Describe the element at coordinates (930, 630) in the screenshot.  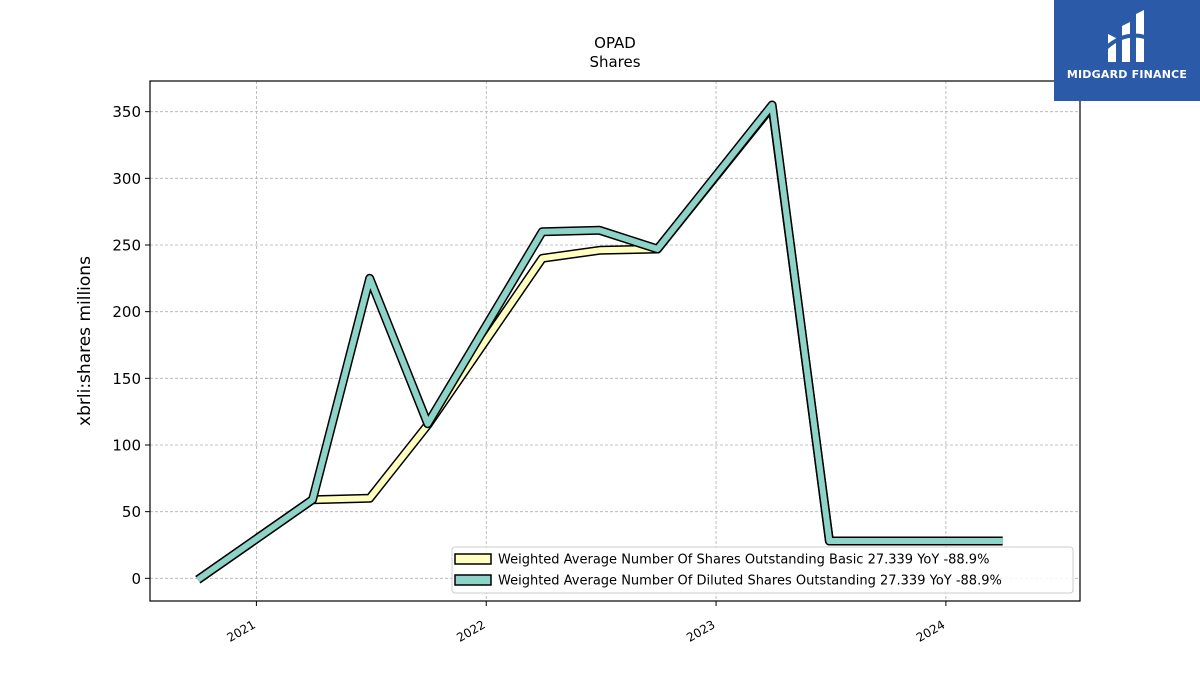
I see `x-tick-label: 2024` at that location.